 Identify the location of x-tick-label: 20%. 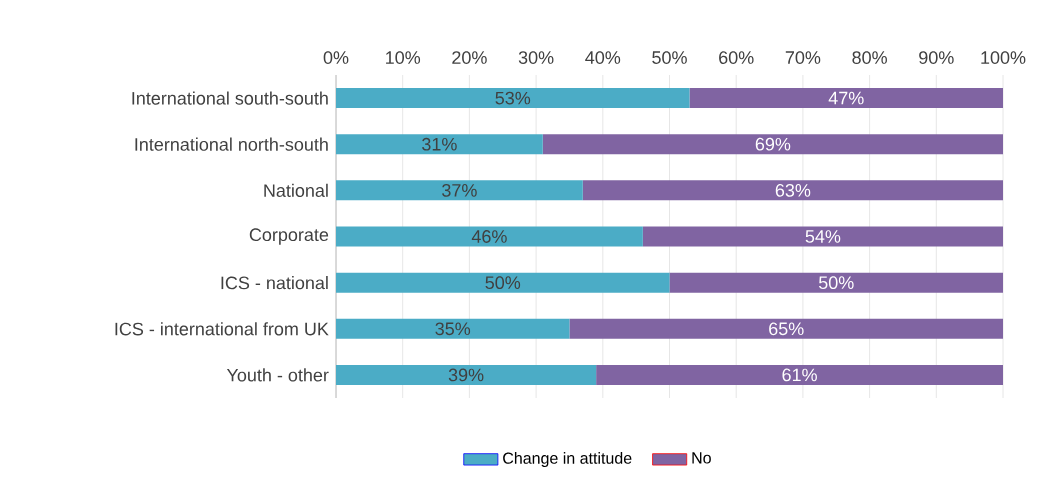
(469, 57).